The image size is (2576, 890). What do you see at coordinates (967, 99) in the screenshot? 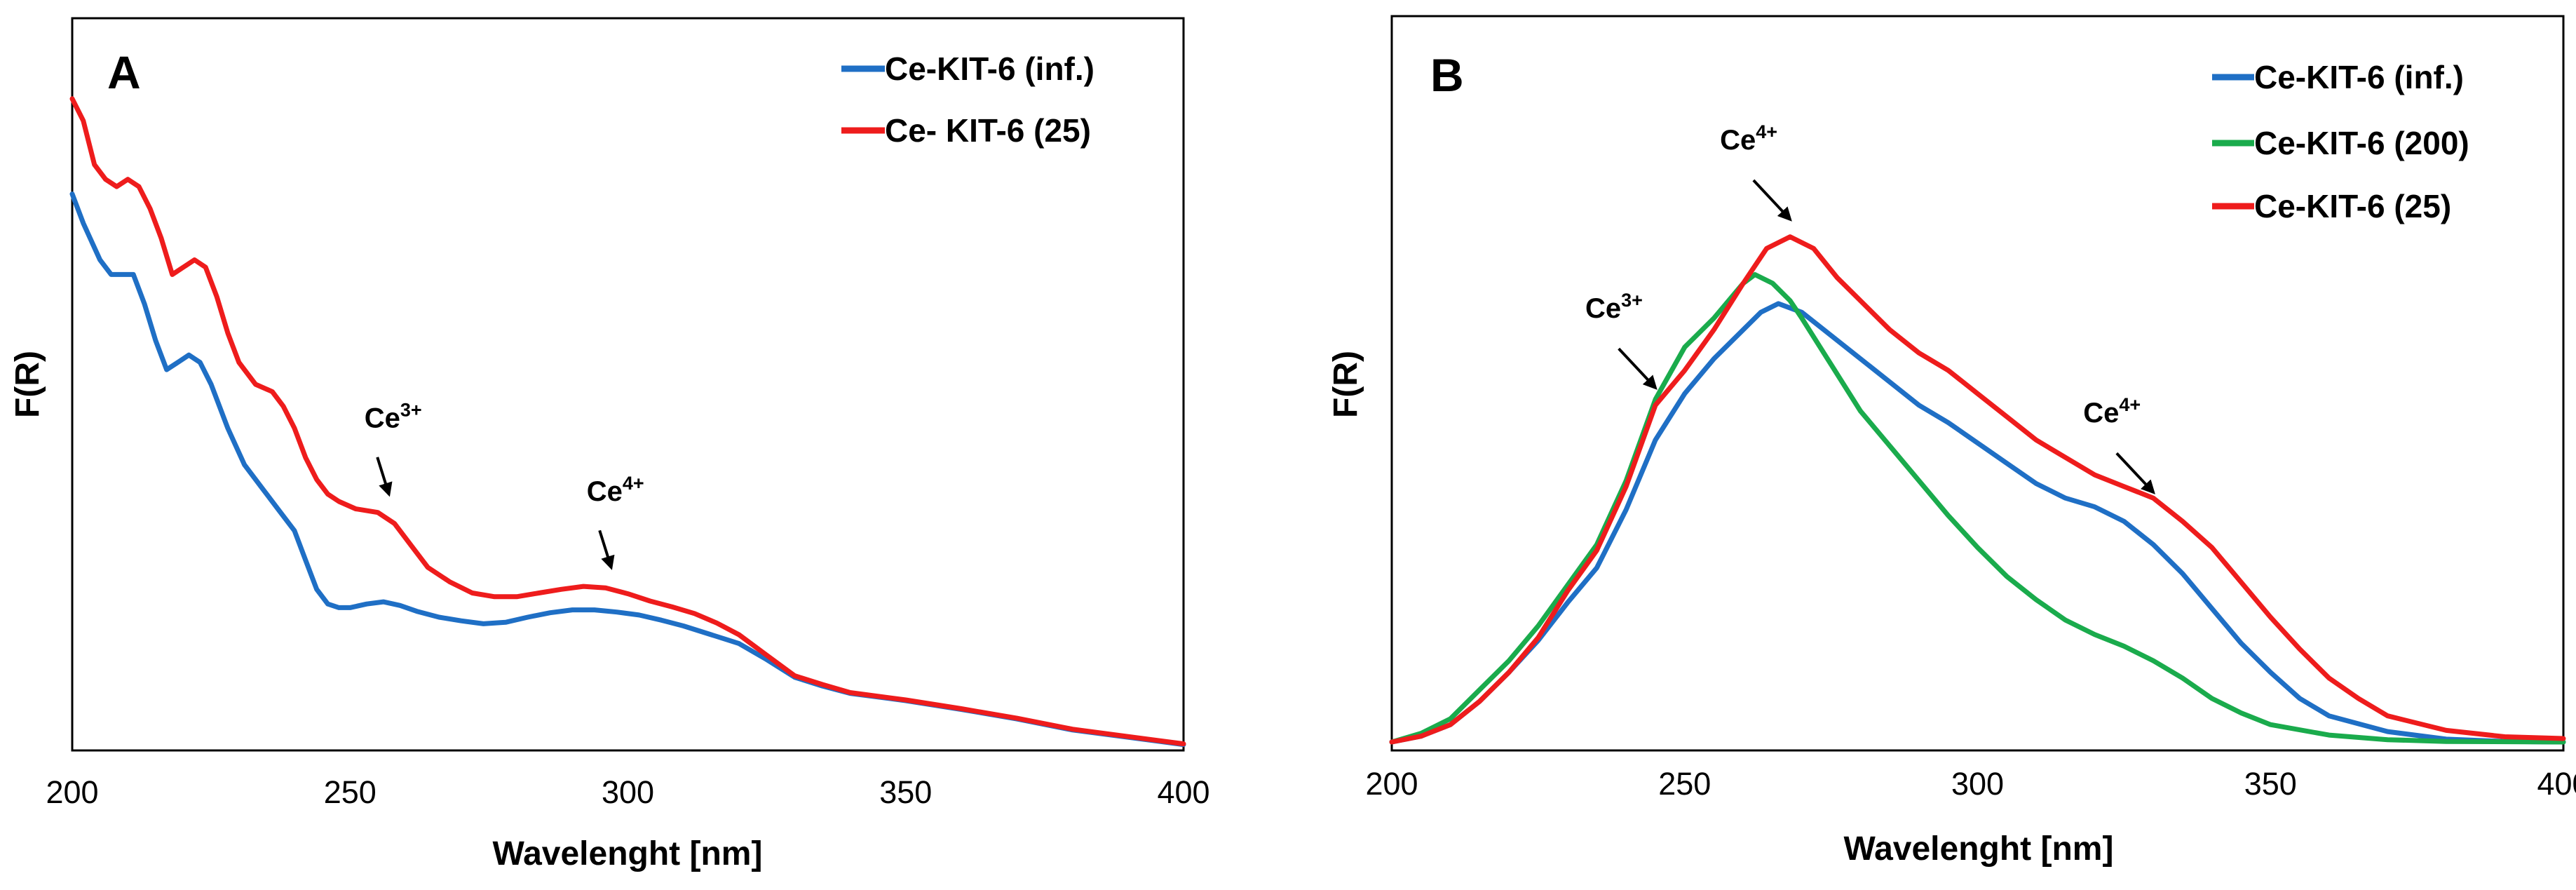
I see `legend: Ce-KIT-6 (inf.) Ce- KIT-6 (25)` at bounding box center [967, 99].